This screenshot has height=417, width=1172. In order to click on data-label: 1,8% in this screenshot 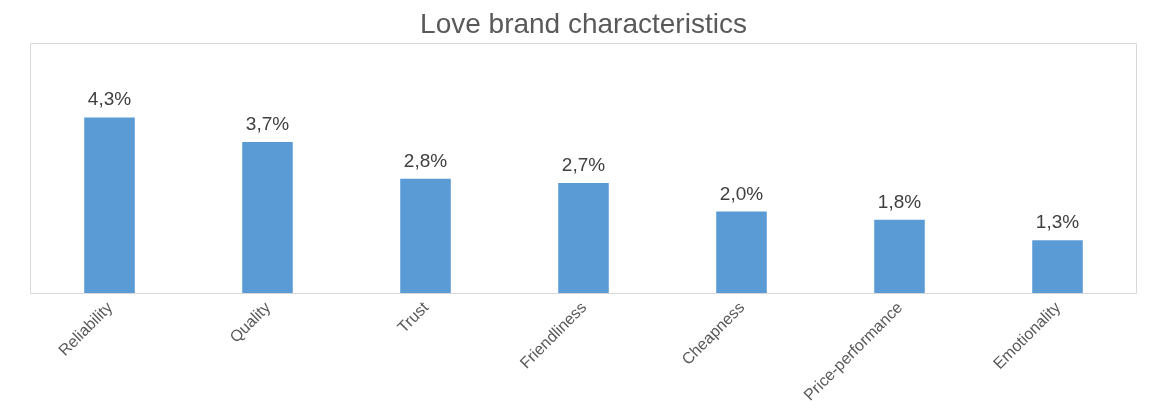, I will do `click(899, 201)`.